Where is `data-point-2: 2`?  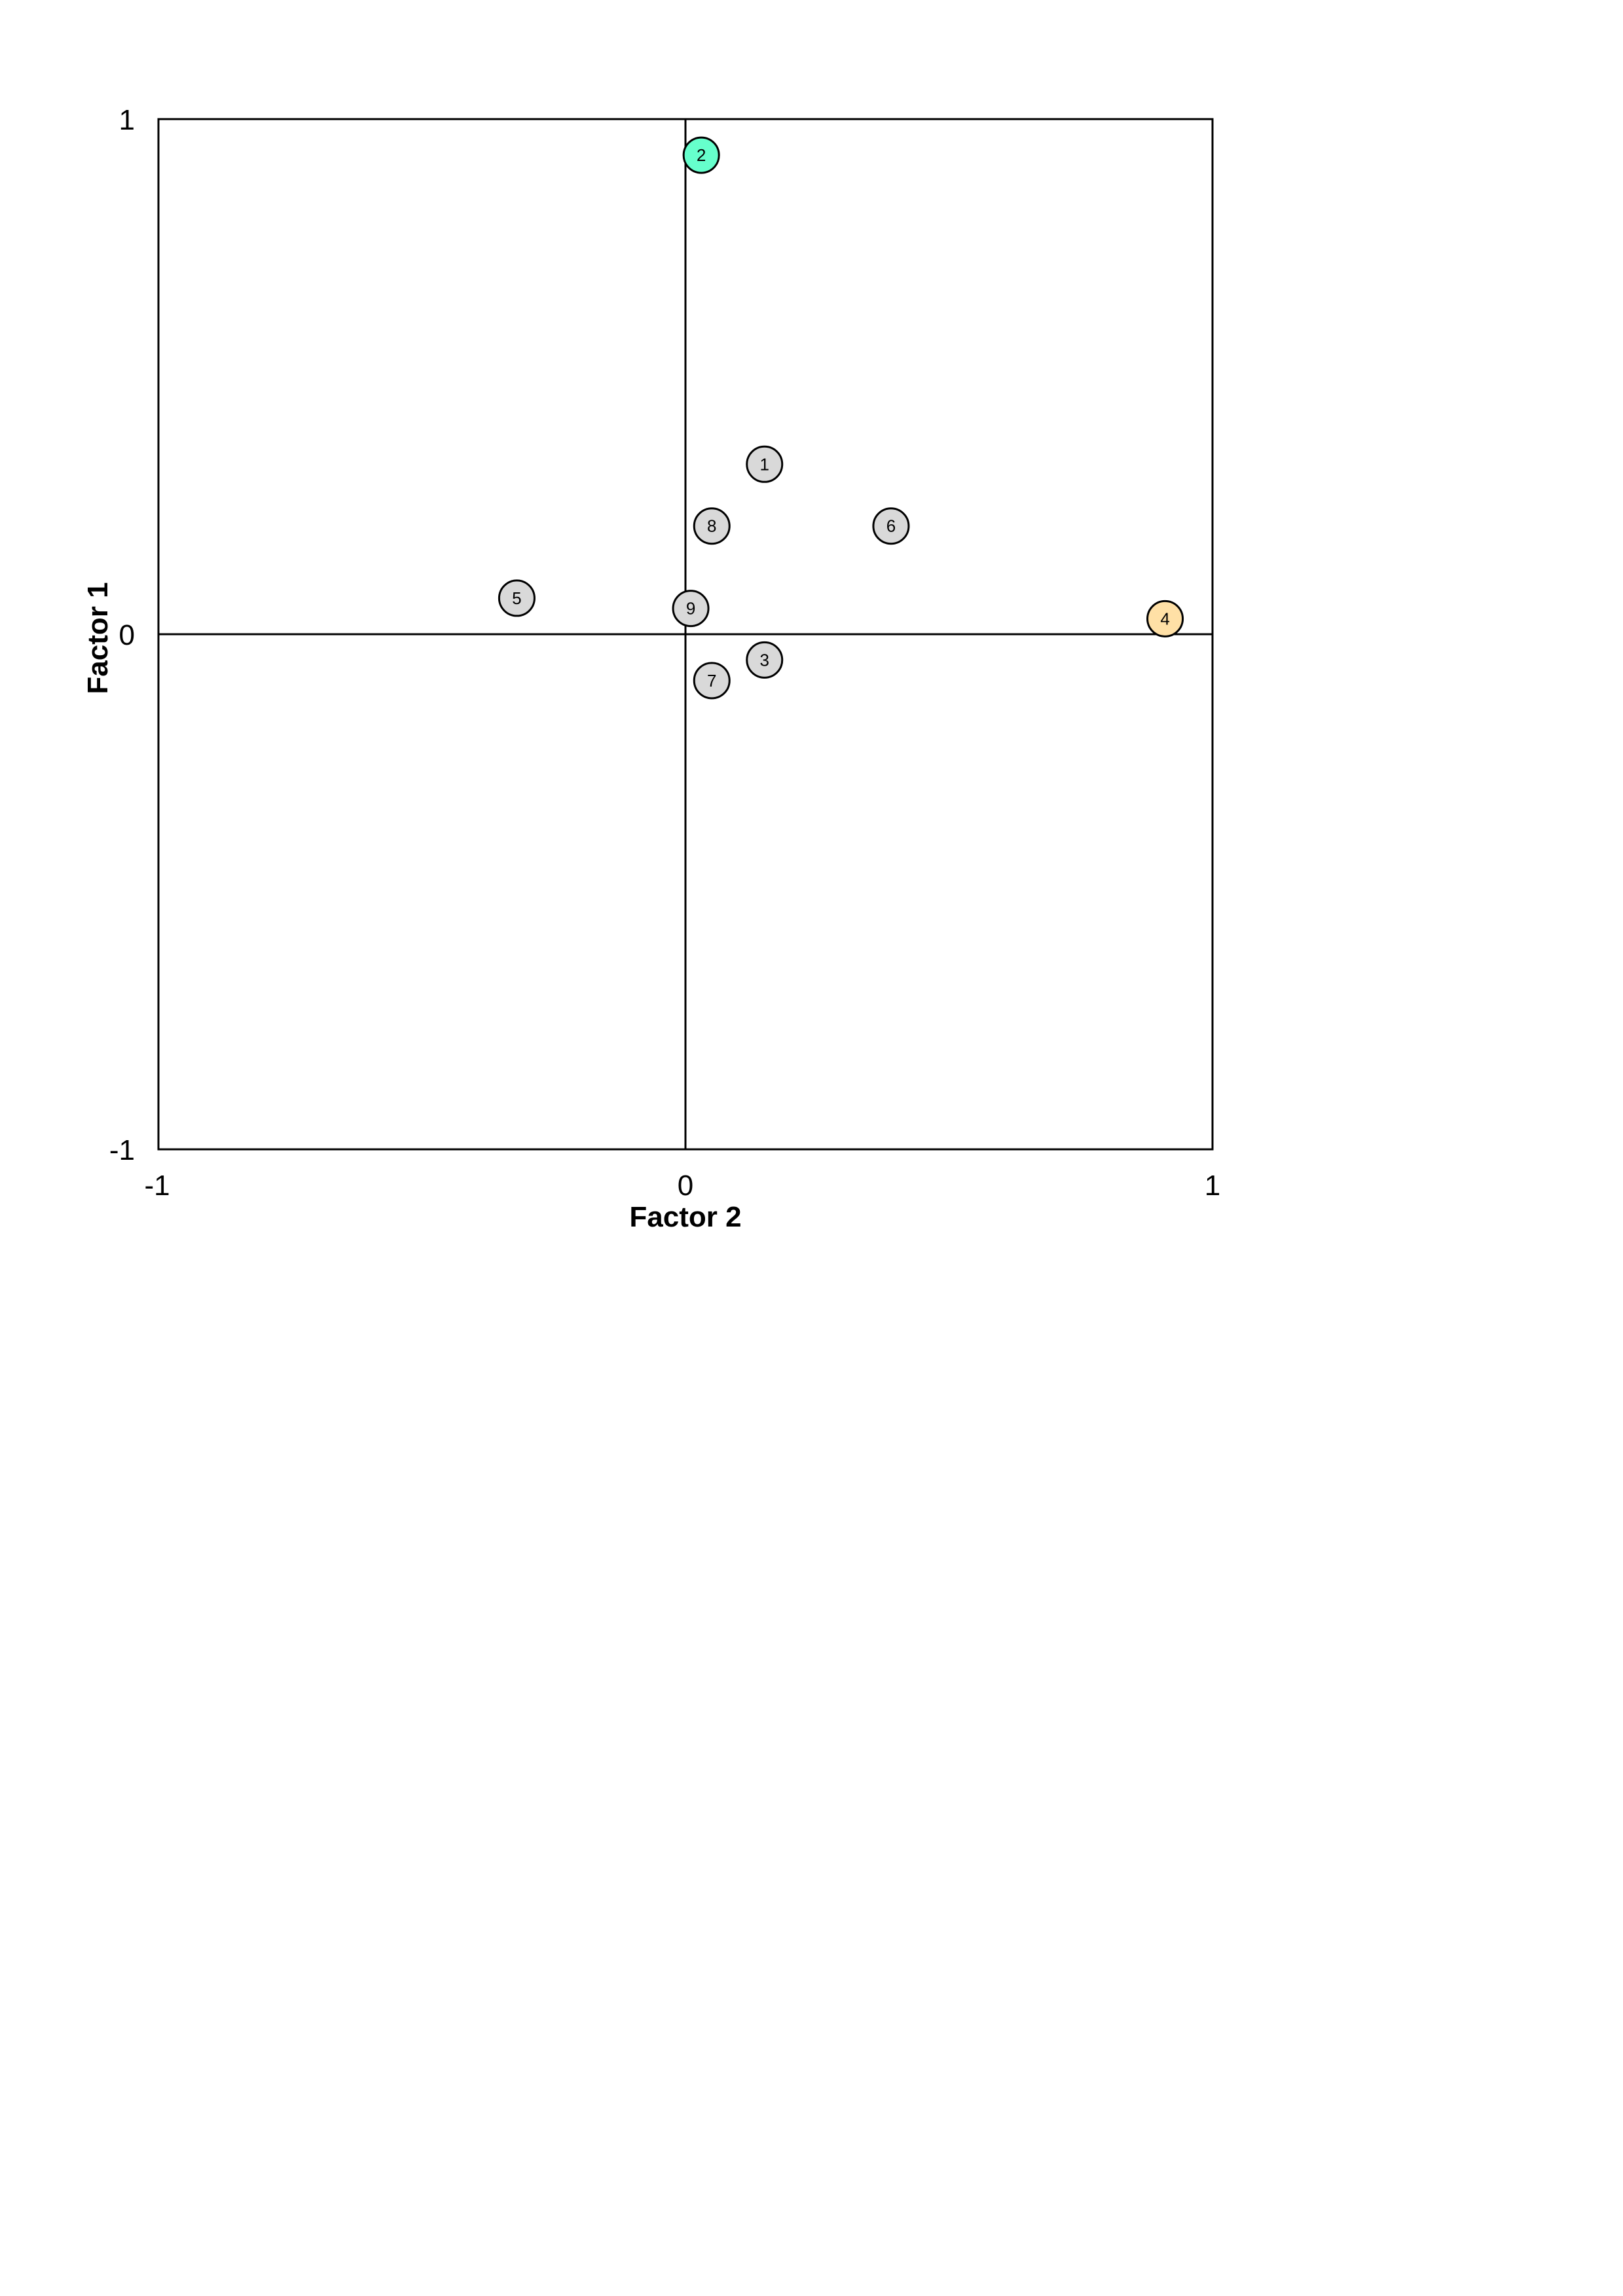
data-point-2: 2 is located at coordinates (701, 155).